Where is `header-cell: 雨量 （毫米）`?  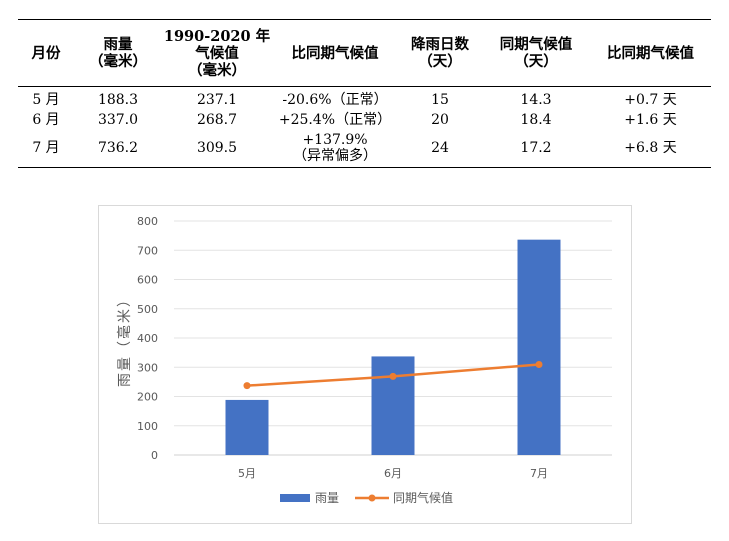 header-cell: 雨量 （毫米） is located at coordinates (118, 53).